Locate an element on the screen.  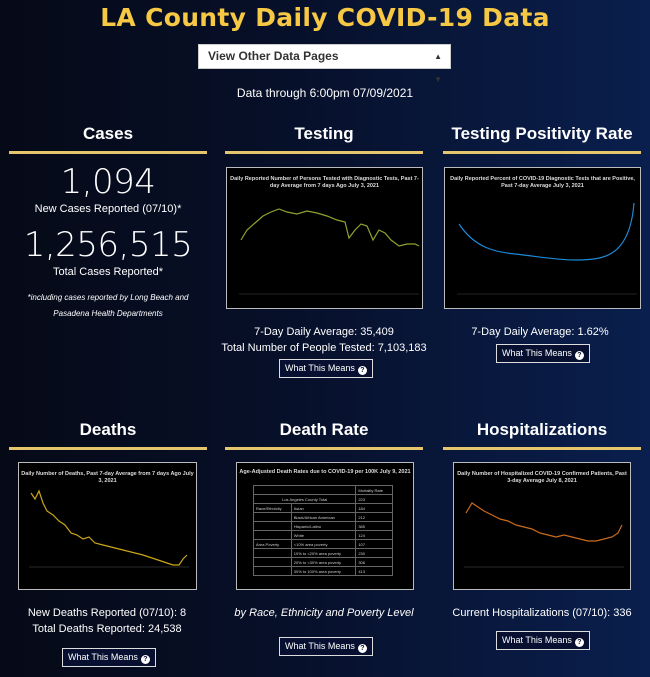
table-row: White 124 is located at coordinates (323, 535).